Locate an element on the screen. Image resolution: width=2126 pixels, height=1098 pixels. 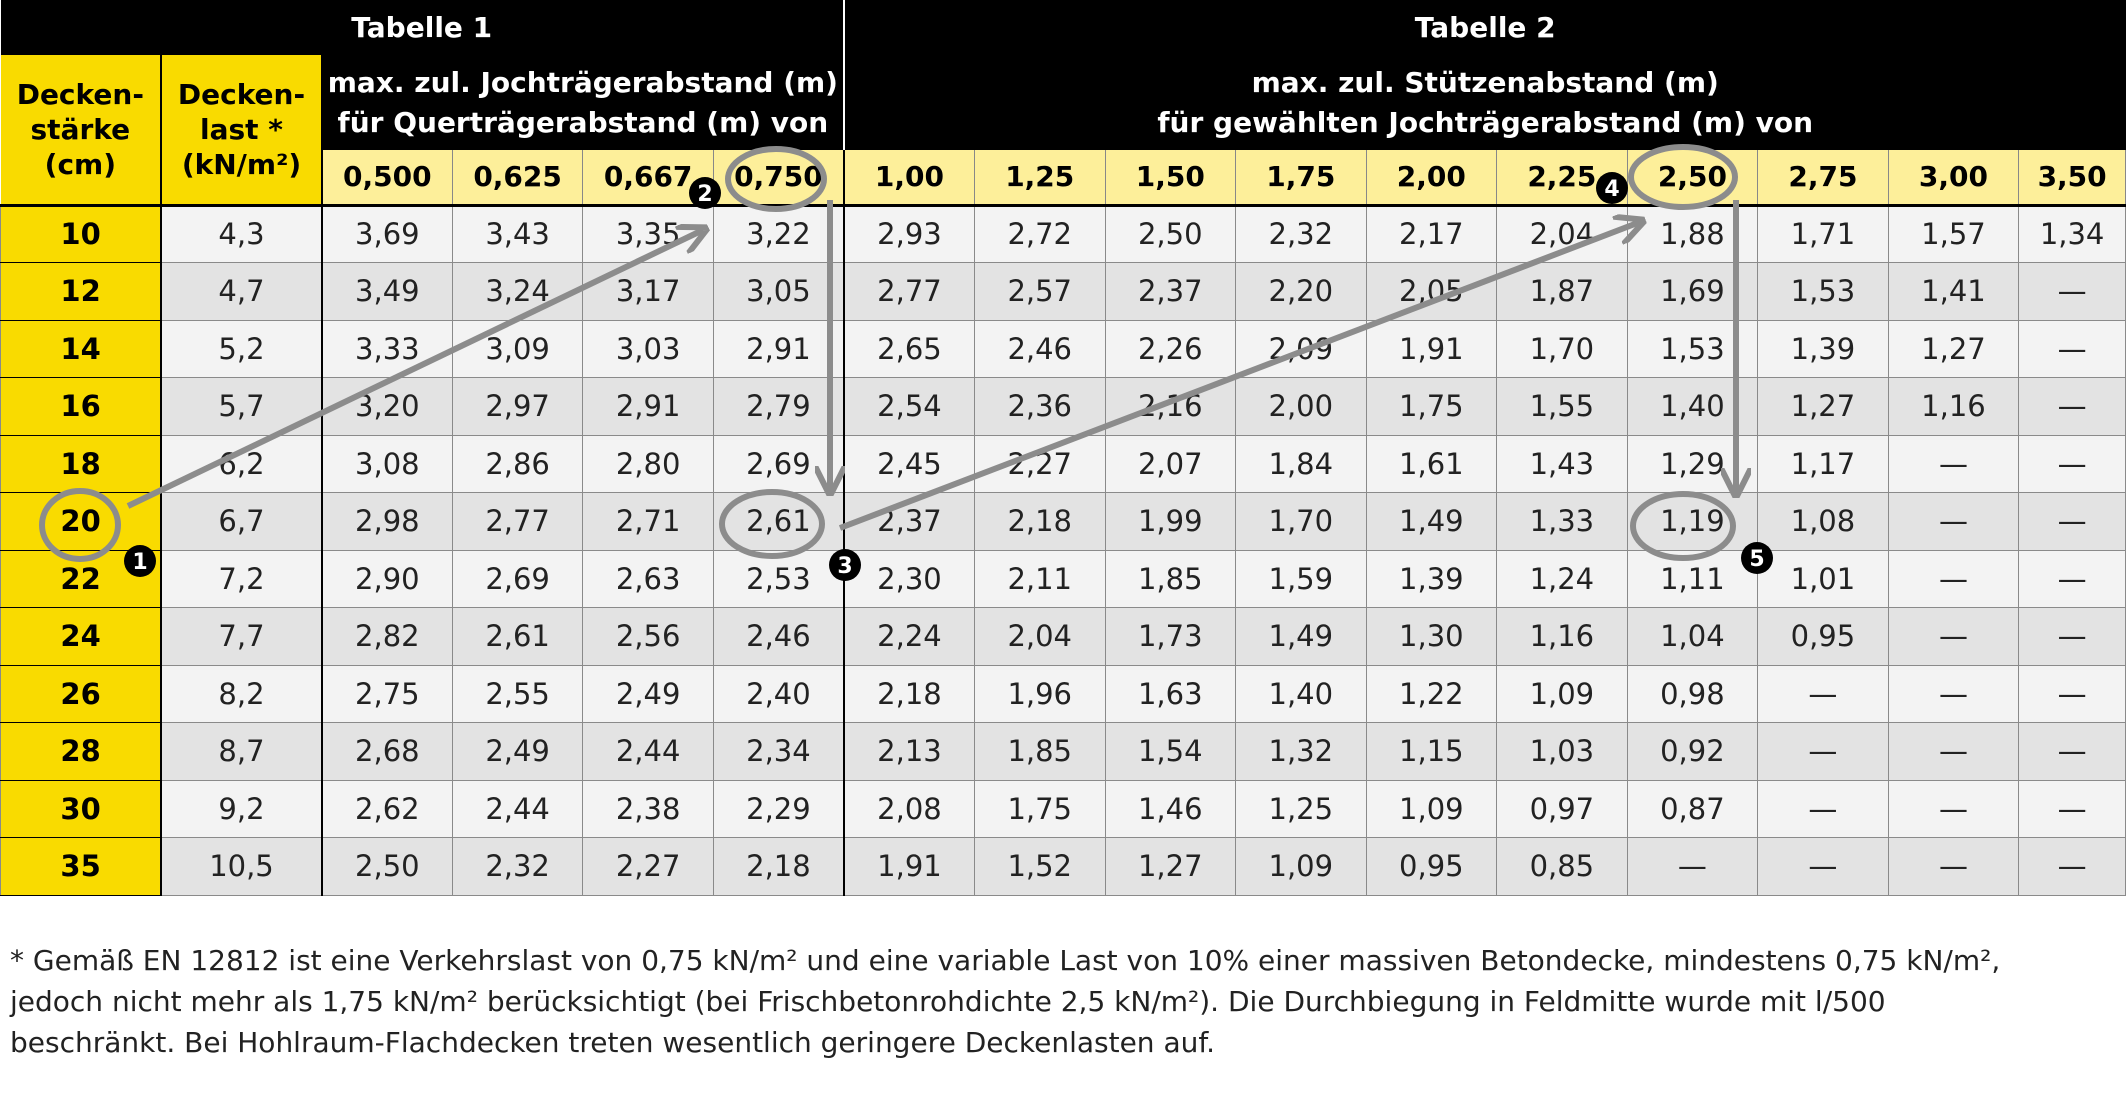
table2-value-cell: 1,73 is located at coordinates (1170, 636).